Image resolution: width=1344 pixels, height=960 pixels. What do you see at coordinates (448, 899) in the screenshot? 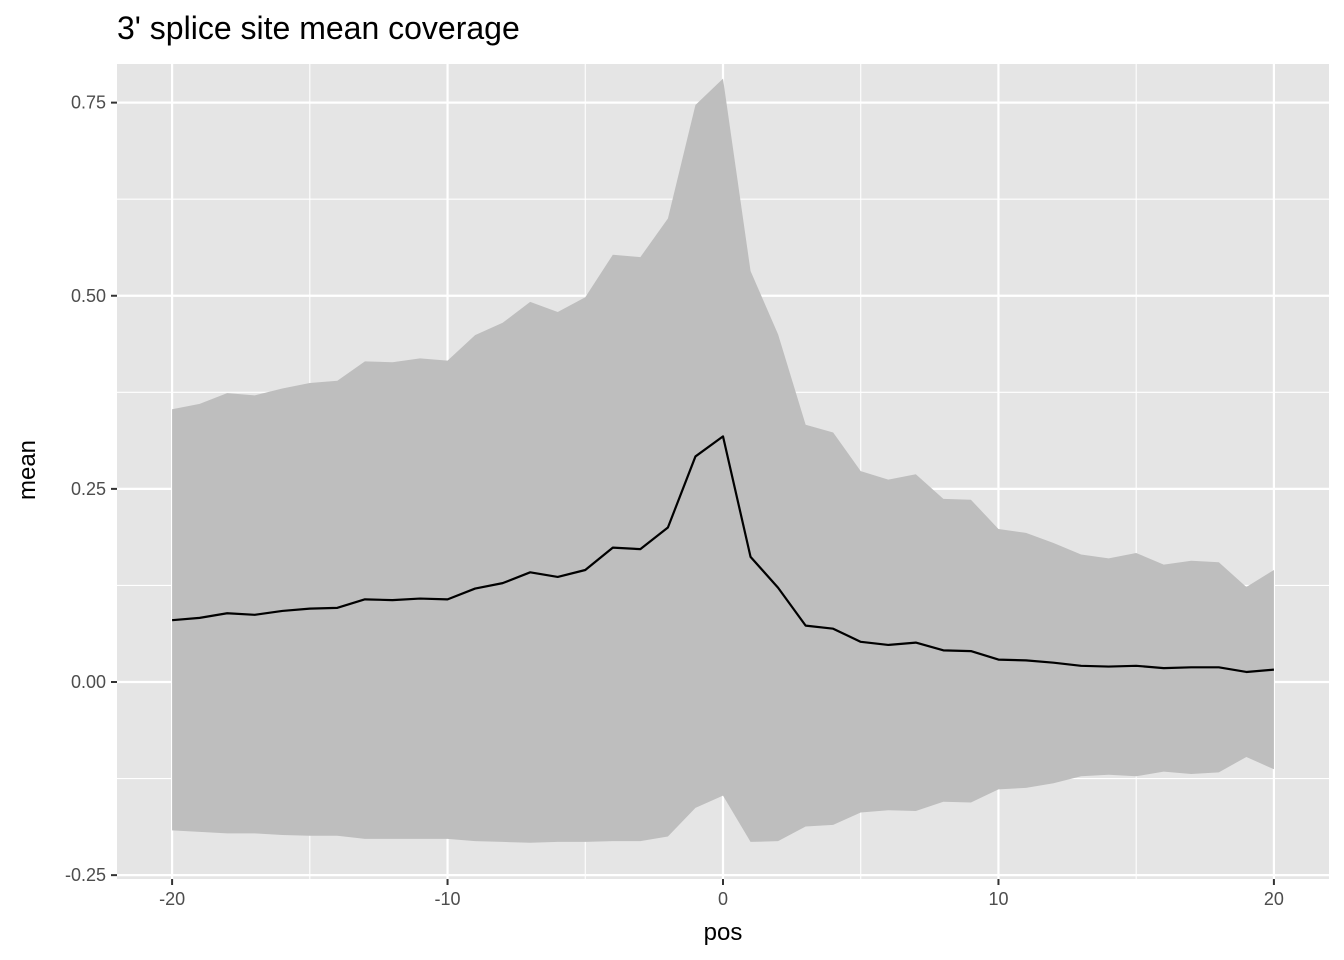
I see `x-tick-label: -10` at bounding box center [448, 899].